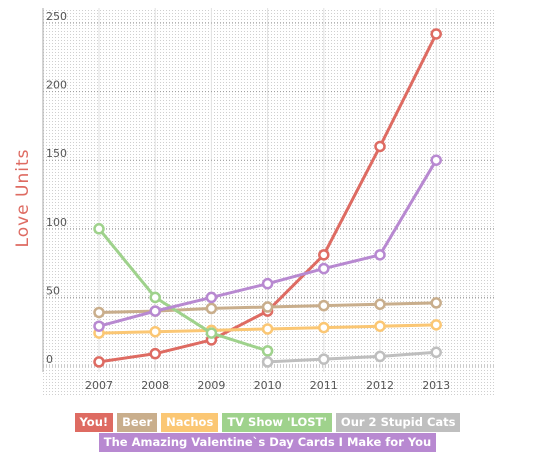  What do you see at coordinates (155, 311) in the screenshot?
I see `point-5-2008` at bounding box center [155, 311].